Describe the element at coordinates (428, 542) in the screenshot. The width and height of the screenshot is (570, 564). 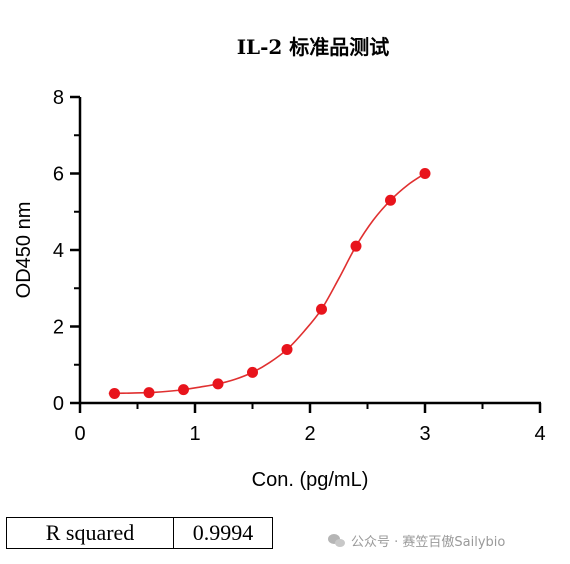
I see `watermark-text: 公众号 · 赛笠百傲Sailybio` at that location.